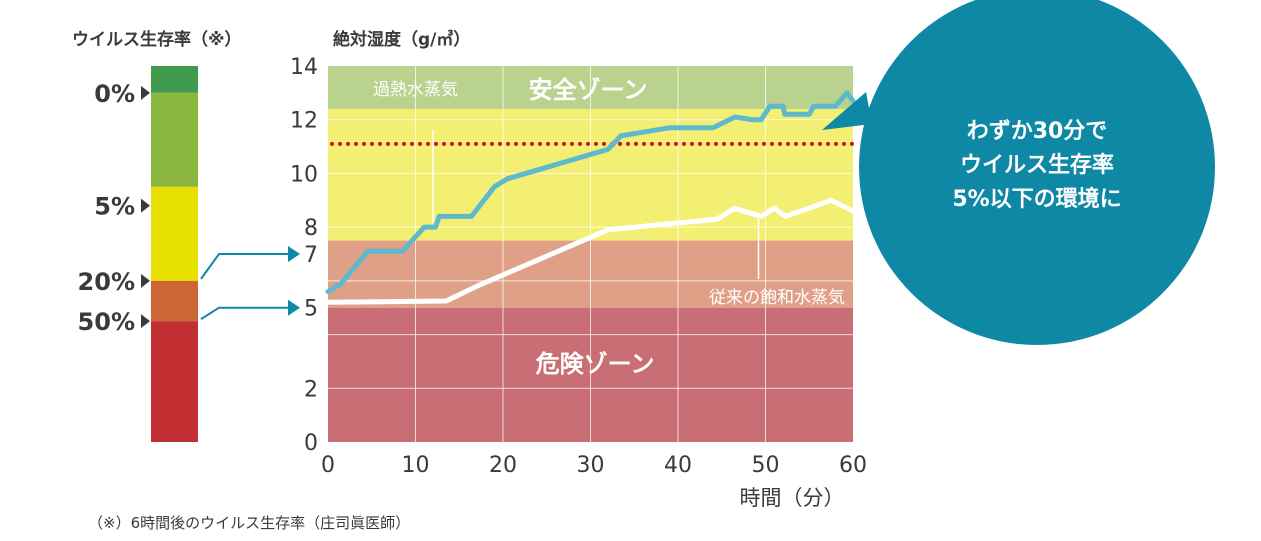 The image size is (1261, 541). Describe the element at coordinates (311, 255) in the screenshot. I see `y-tick-label: 7` at that location.